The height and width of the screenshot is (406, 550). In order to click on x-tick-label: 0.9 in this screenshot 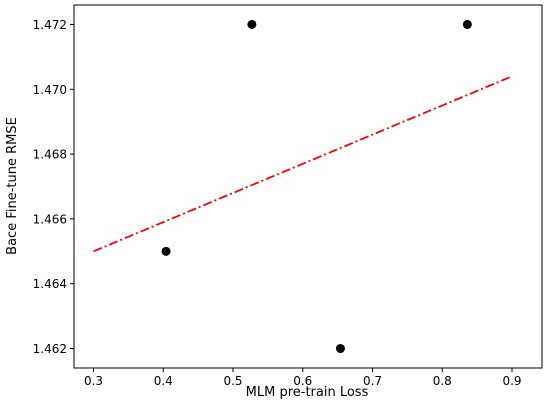, I will do `click(511, 381)`.